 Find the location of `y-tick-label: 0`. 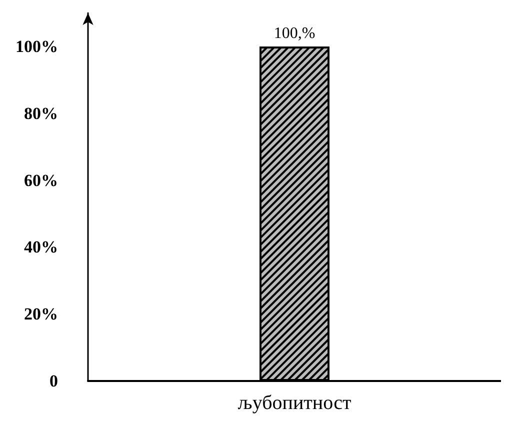

y-tick-label: 0 is located at coordinates (54, 381).